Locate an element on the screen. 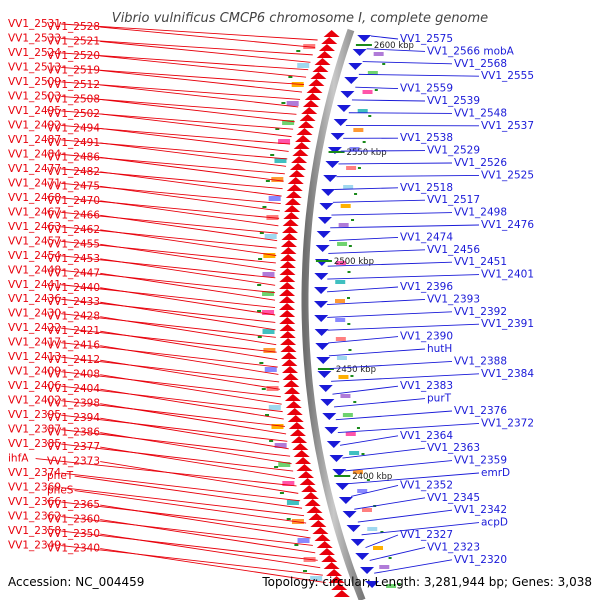  forward-gene-label: VV1_2512 is located at coordinates (73, 85).